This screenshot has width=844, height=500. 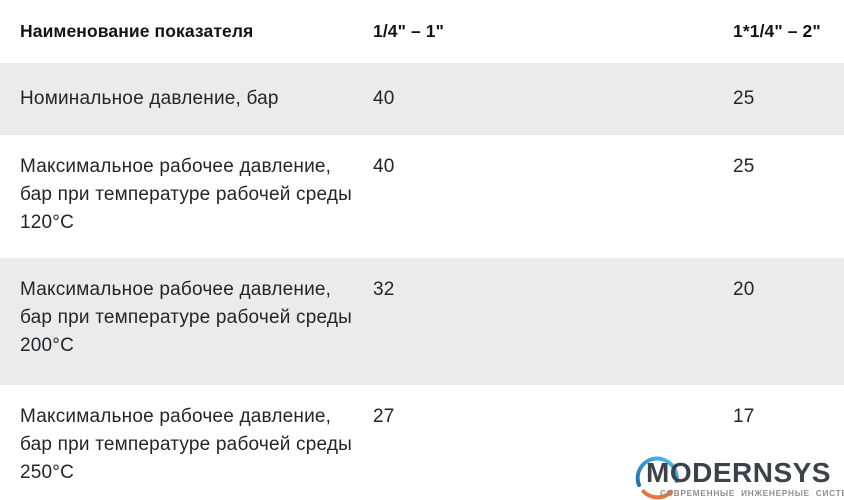 What do you see at coordinates (384, 289) in the screenshot?
I see `spec-value-cell-col1: 32` at bounding box center [384, 289].